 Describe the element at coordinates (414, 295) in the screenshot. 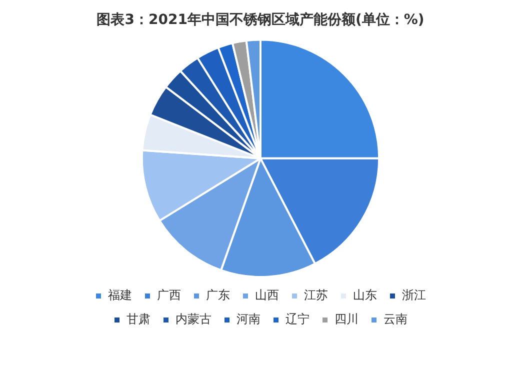

I see `legend-label: 浙江` at that location.